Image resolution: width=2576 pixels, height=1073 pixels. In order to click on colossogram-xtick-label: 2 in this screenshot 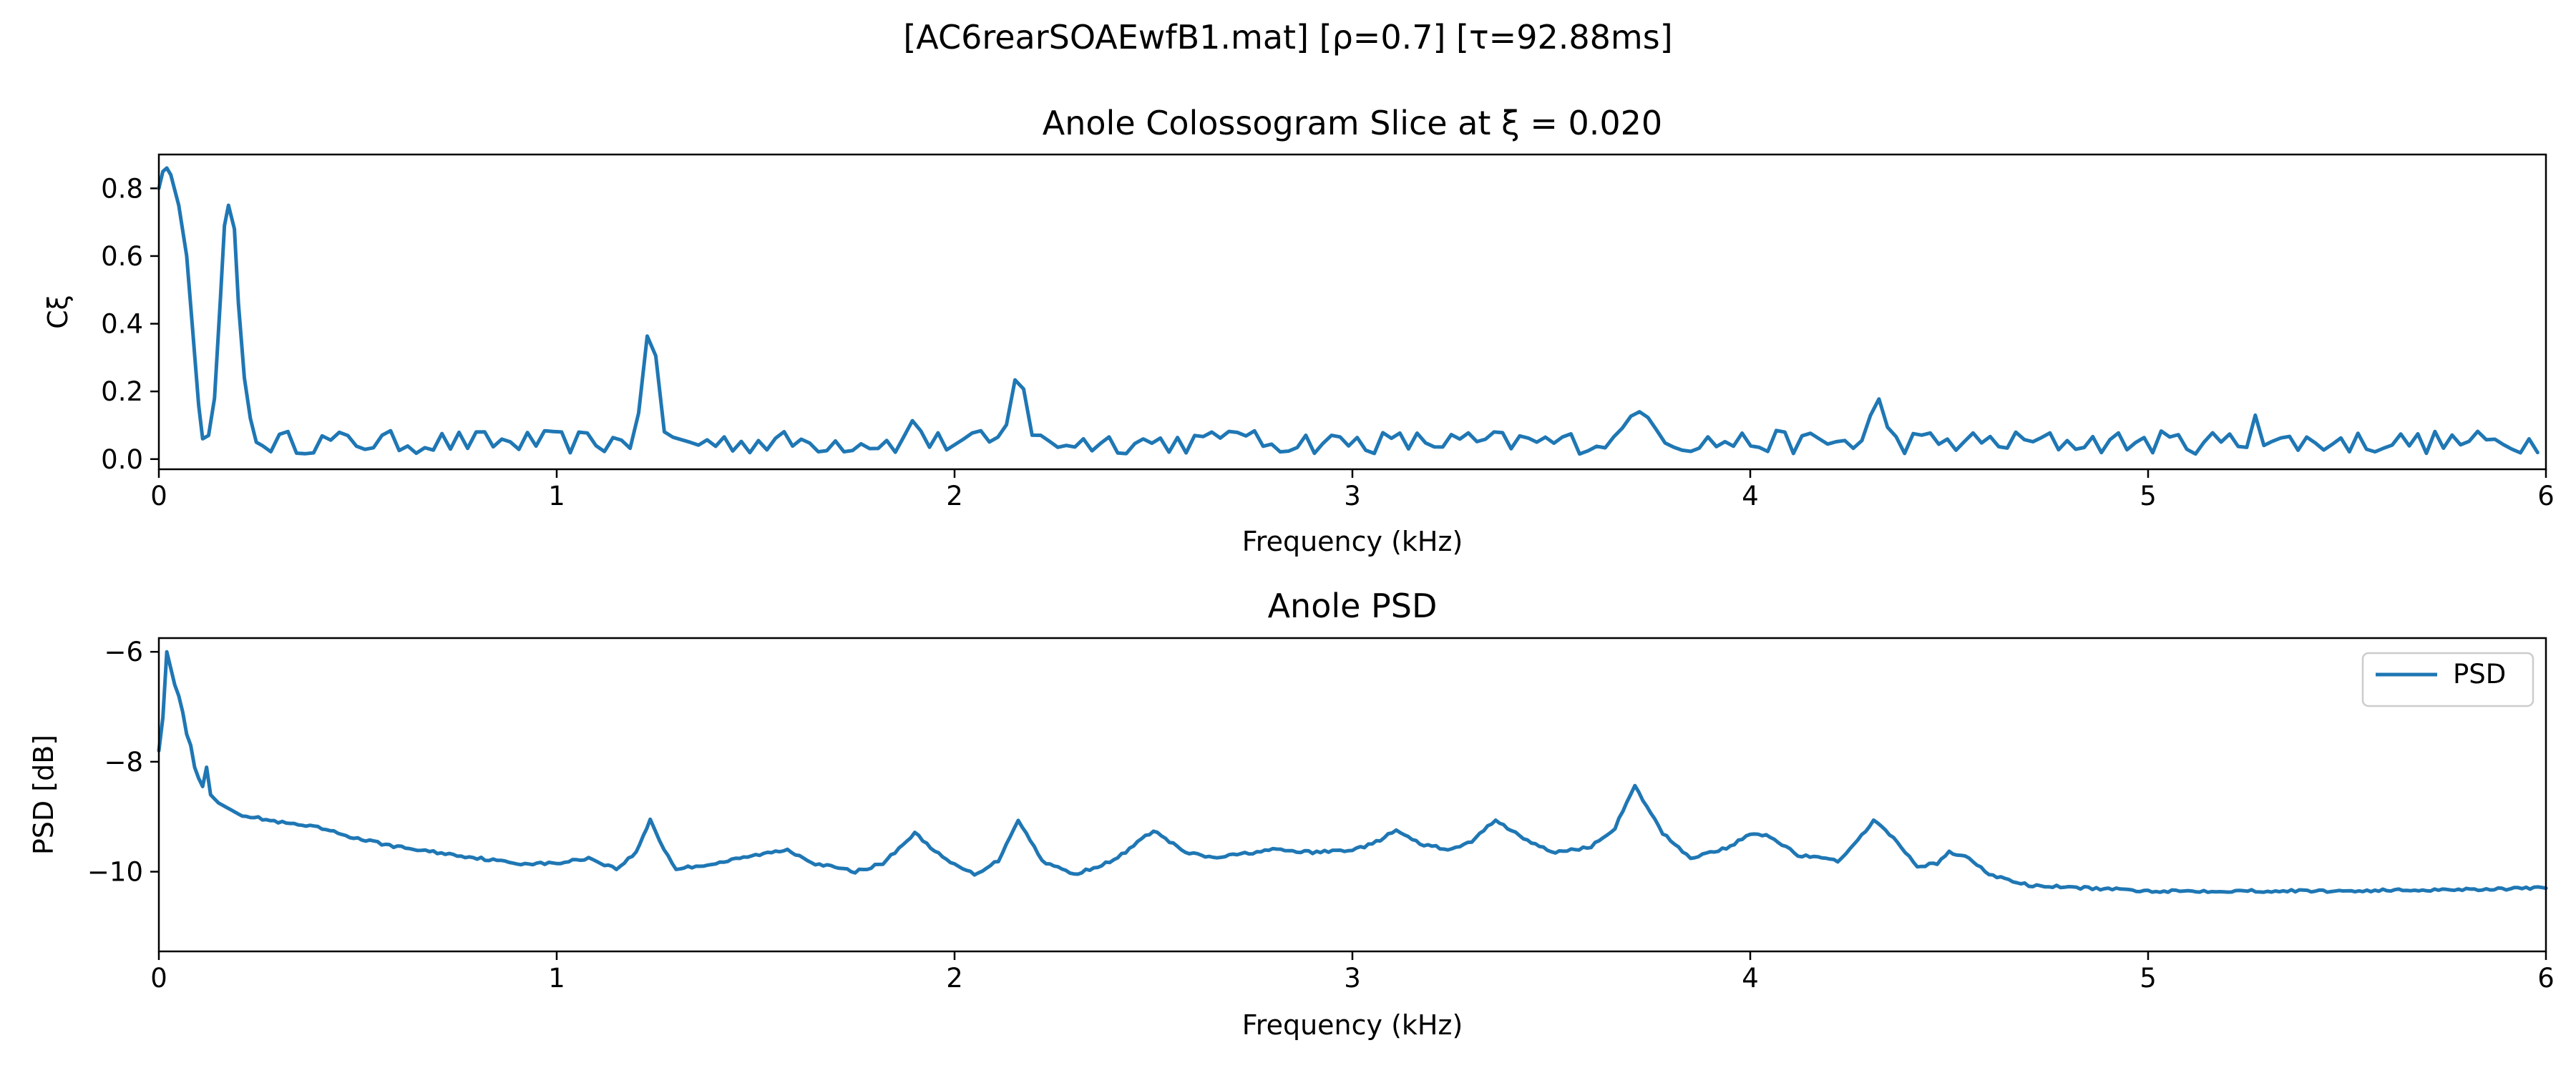, I will do `click(954, 496)`.